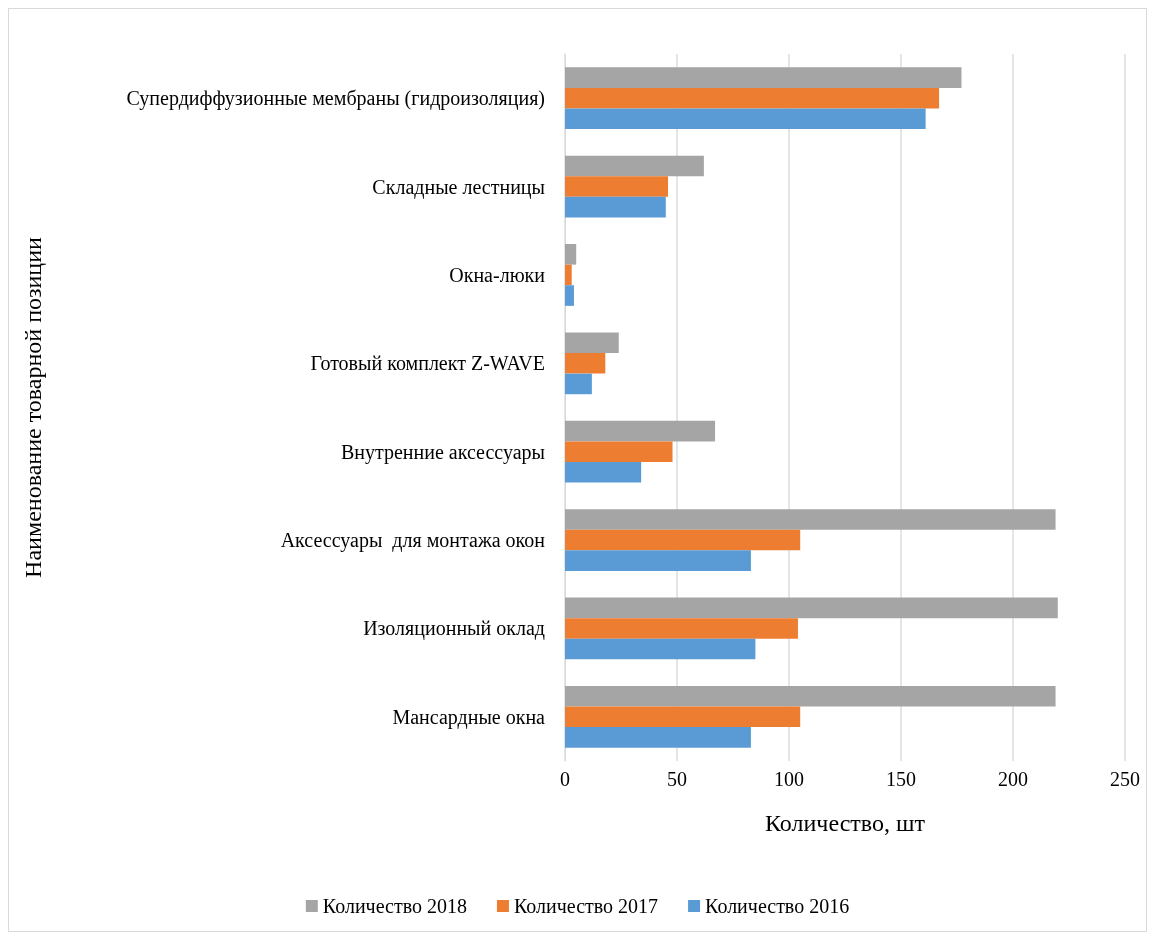 This screenshot has height=940, width=1155. What do you see at coordinates (442, 452) in the screenshot?
I see `y-tick-label: Внутренние аксессуары` at bounding box center [442, 452].